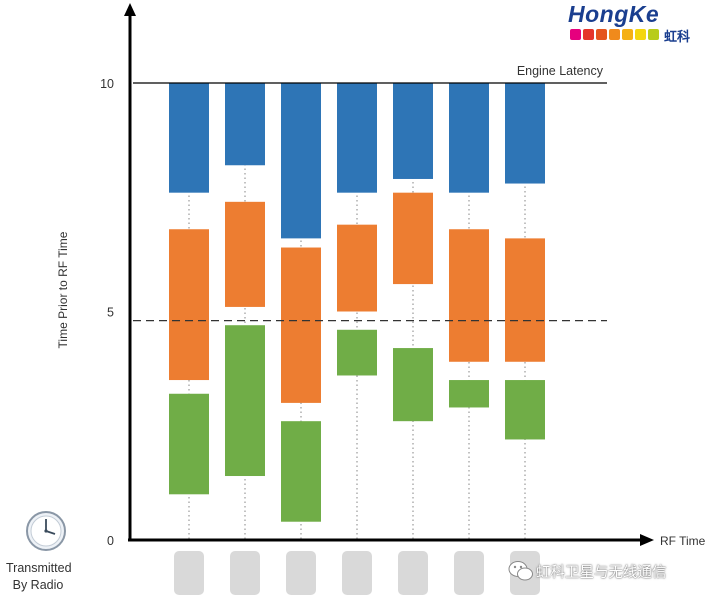 This screenshot has width=720, height=603. Describe the element at coordinates (130, 9) in the screenshot. I see `y-axis-arrow` at that location.